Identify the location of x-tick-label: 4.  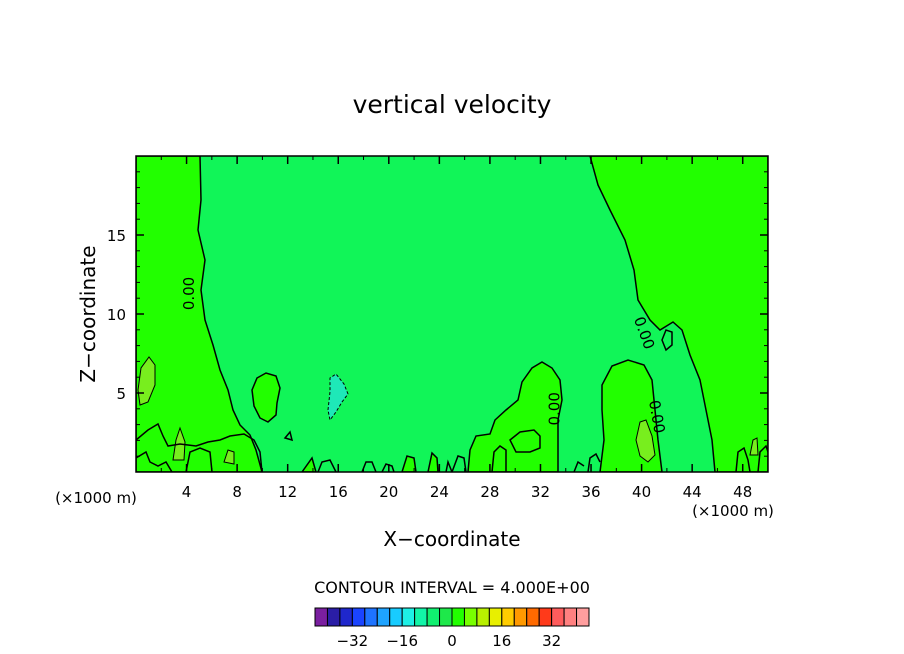
(187, 492).